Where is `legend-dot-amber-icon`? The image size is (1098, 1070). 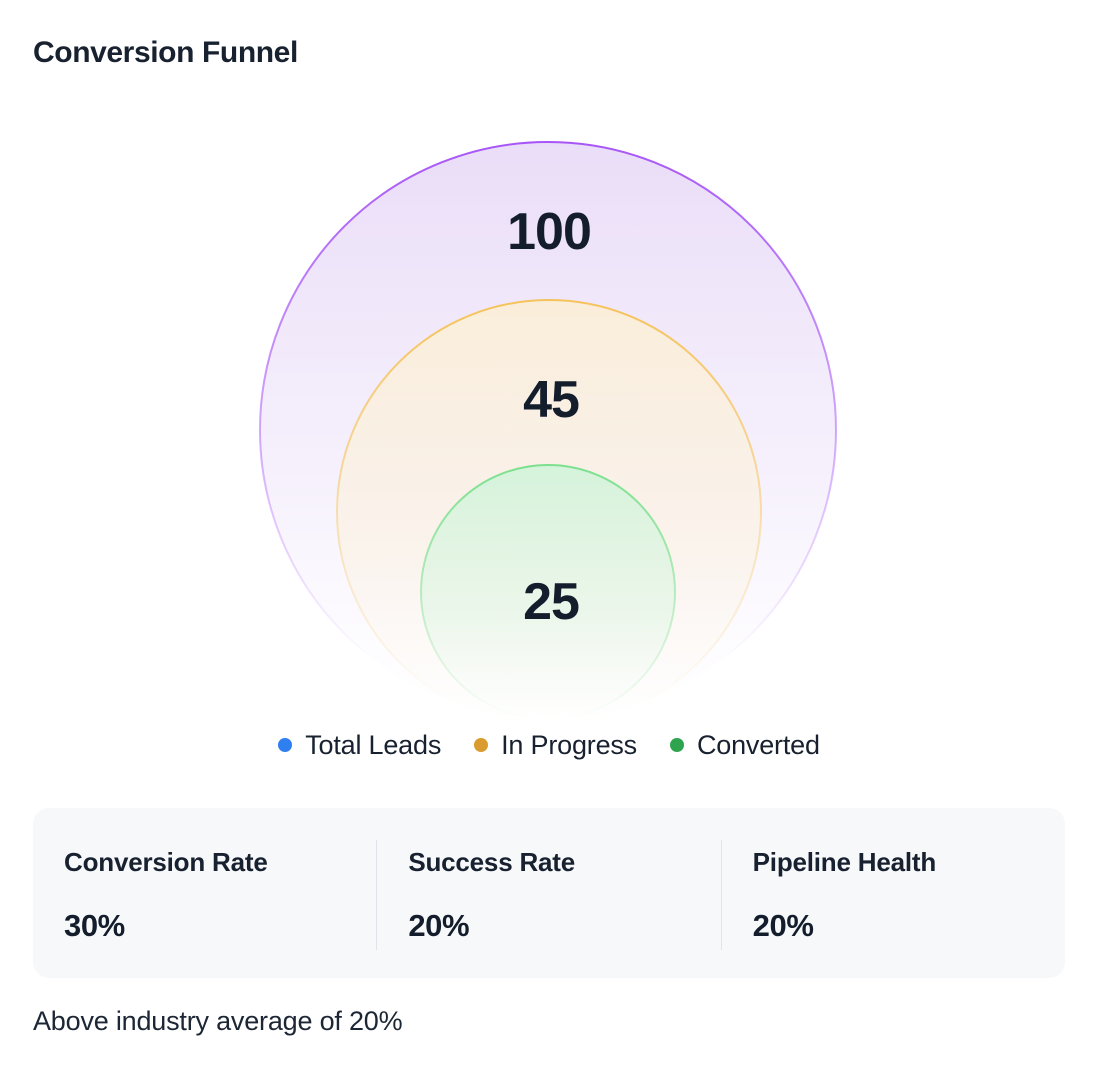
legend-dot-amber-icon is located at coordinates (481, 745).